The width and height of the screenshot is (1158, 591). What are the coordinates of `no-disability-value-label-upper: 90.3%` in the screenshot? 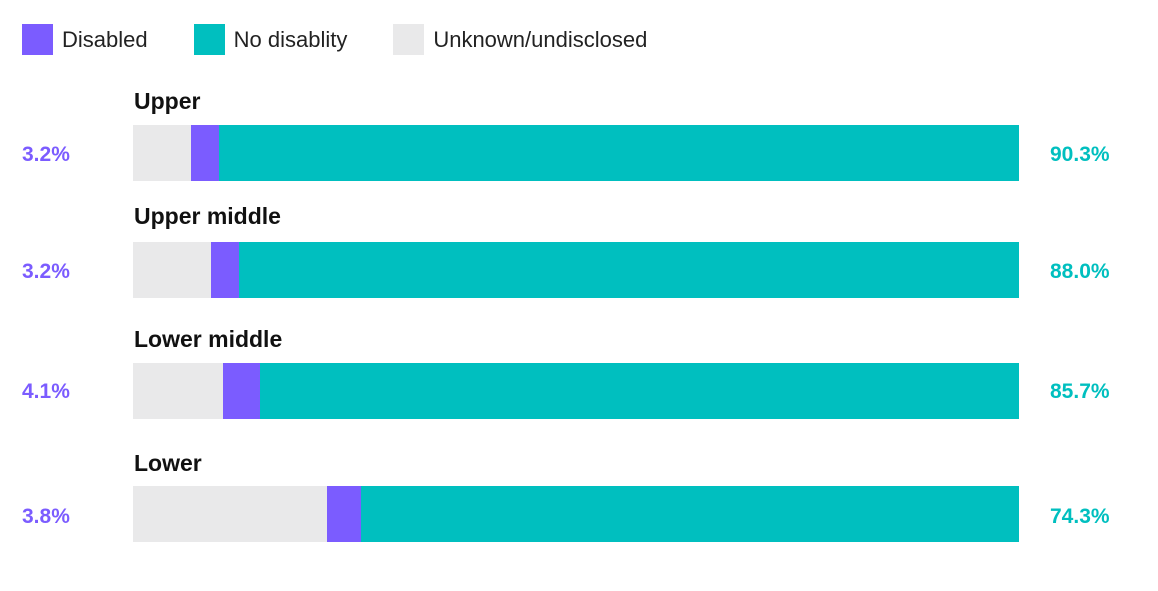 It's located at (1080, 154).